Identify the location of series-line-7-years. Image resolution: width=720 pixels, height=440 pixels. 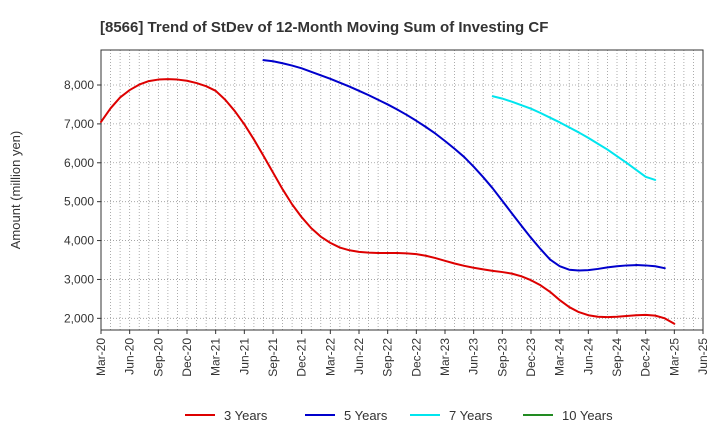
(574, 138).